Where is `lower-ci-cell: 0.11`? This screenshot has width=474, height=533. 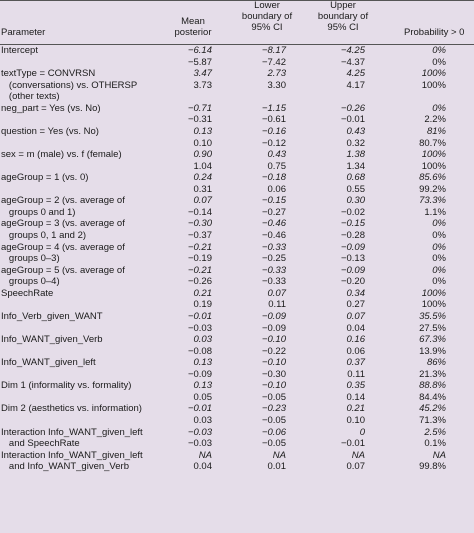 lower-ci-cell: 0.11 is located at coordinates (277, 305).